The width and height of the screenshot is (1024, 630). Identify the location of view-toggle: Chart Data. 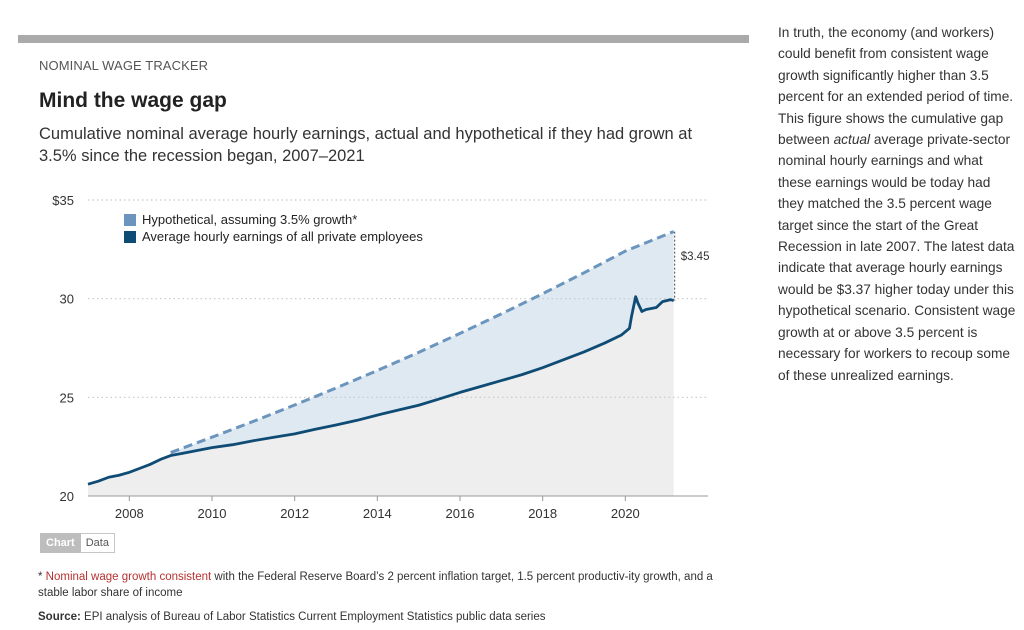
(77, 543).